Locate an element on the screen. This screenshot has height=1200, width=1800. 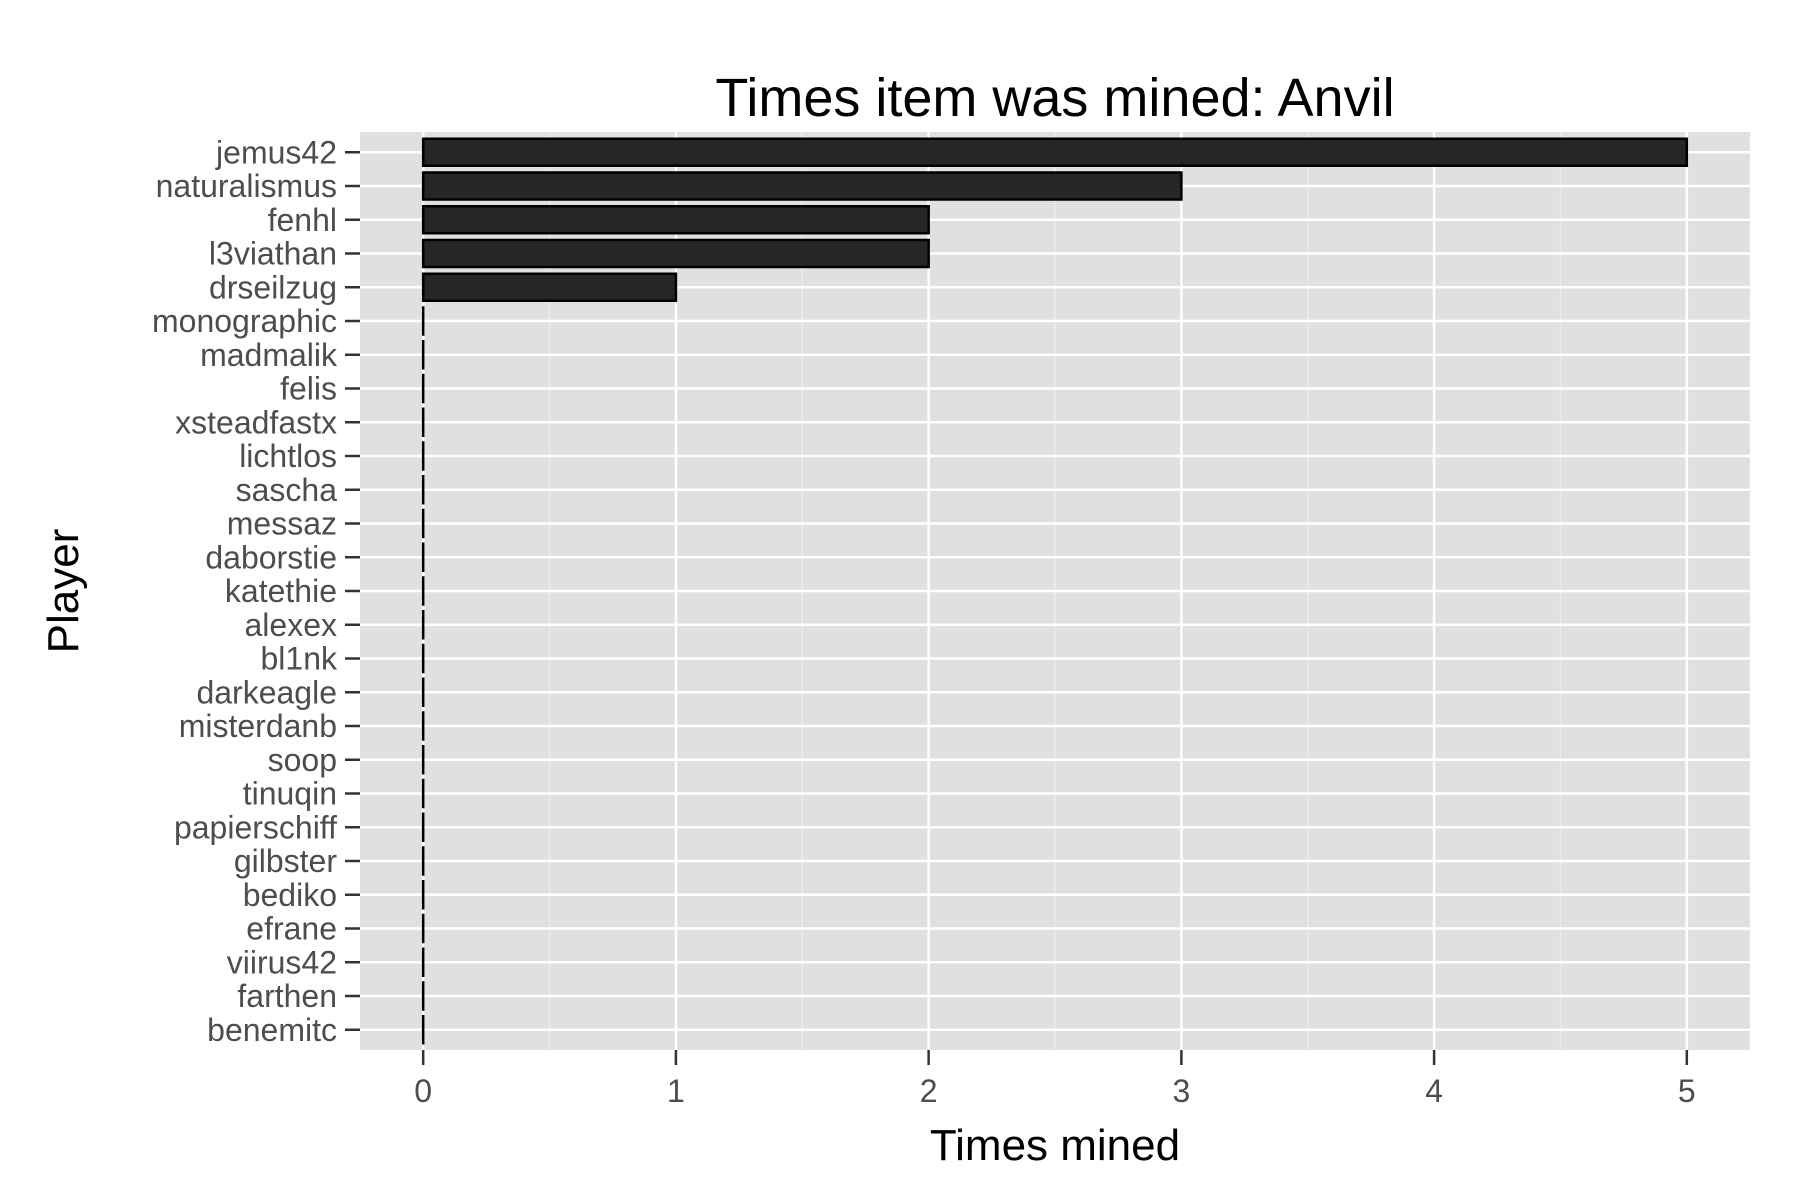
y-tick-label-madmalik: madmalik is located at coordinates (269, 355).